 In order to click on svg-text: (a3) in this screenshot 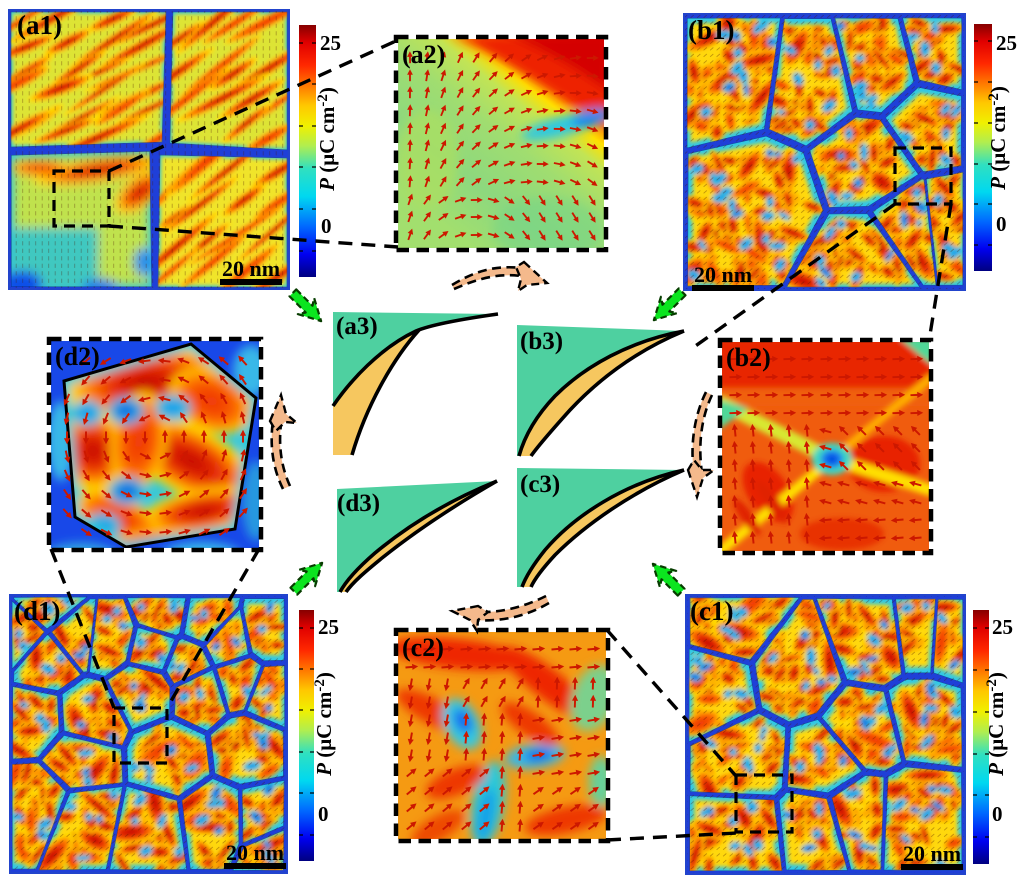, I will do `click(357, 326)`.